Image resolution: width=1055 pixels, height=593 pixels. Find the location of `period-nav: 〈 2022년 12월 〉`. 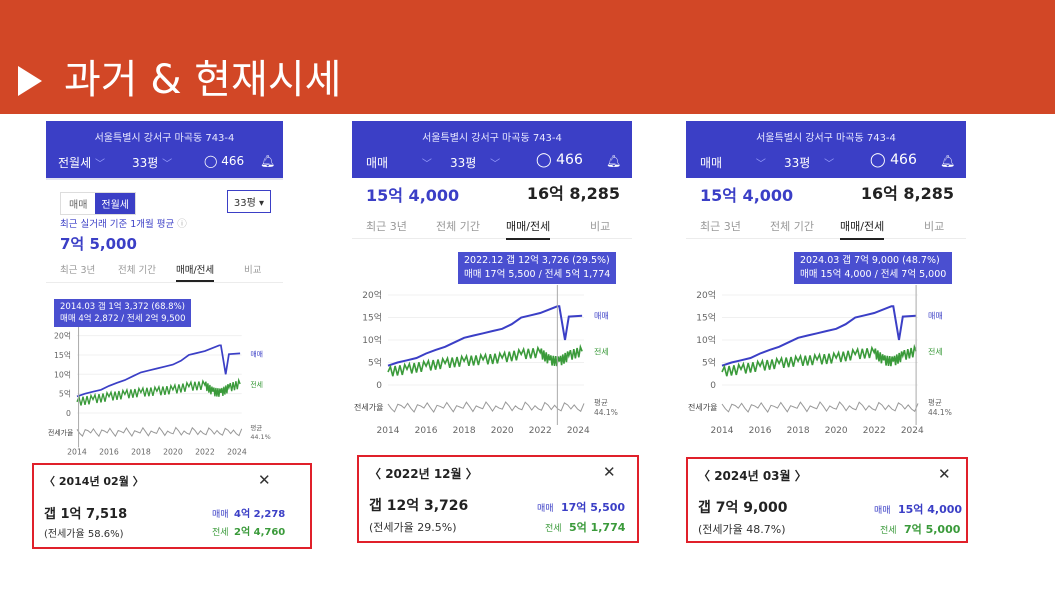

period-nav: 〈 2022년 12월 〉 is located at coordinates (423, 474).